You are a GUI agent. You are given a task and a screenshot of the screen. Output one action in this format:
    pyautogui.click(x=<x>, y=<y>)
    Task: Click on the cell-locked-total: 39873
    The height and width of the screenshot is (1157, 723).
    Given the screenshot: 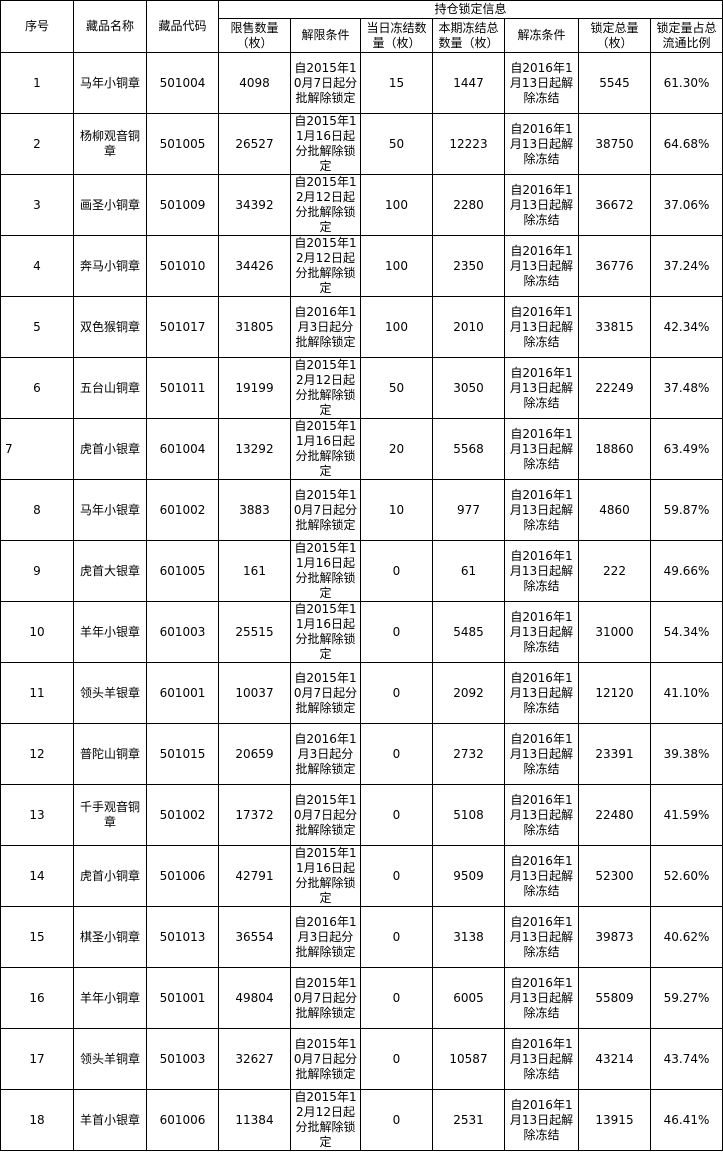 What is the action you would take?
    pyautogui.click(x=614, y=937)
    